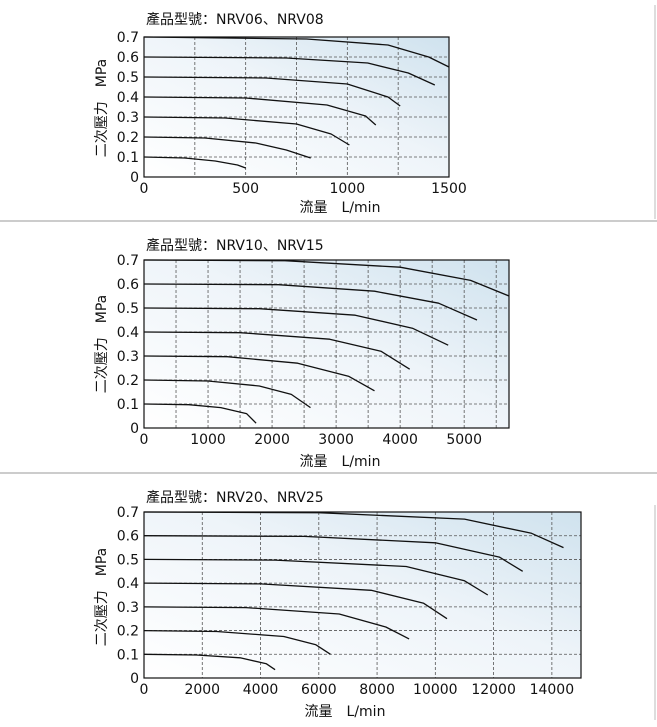 This screenshot has width=657, height=727. What do you see at coordinates (464, 440) in the screenshot?
I see `x-tick-label: 5000` at bounding box center [464, 440].